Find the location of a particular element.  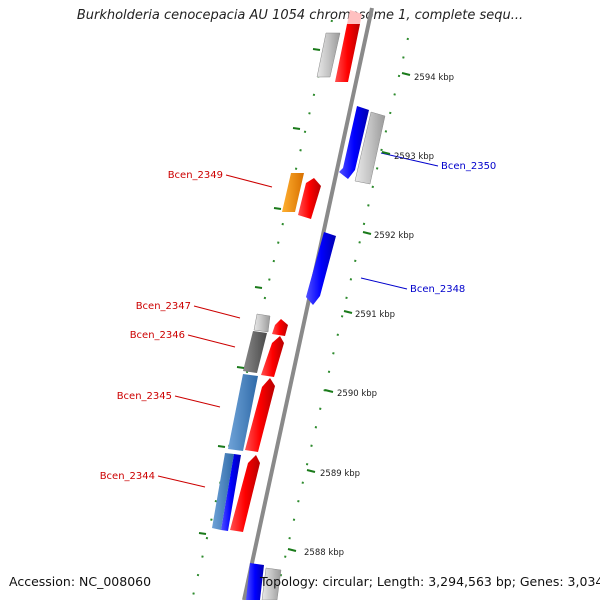

kbp-tick-2588: 2588 kbp is located at coordinates (315, 553).